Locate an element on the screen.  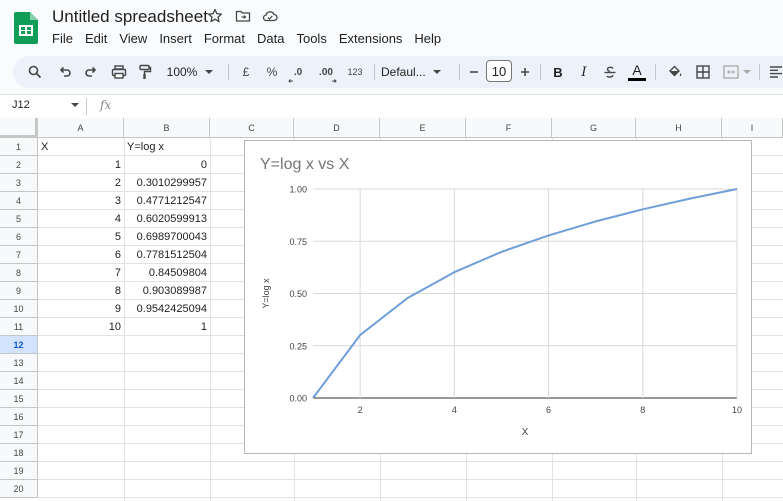
row-header-11: 11 is located at coordinates (19, 327).